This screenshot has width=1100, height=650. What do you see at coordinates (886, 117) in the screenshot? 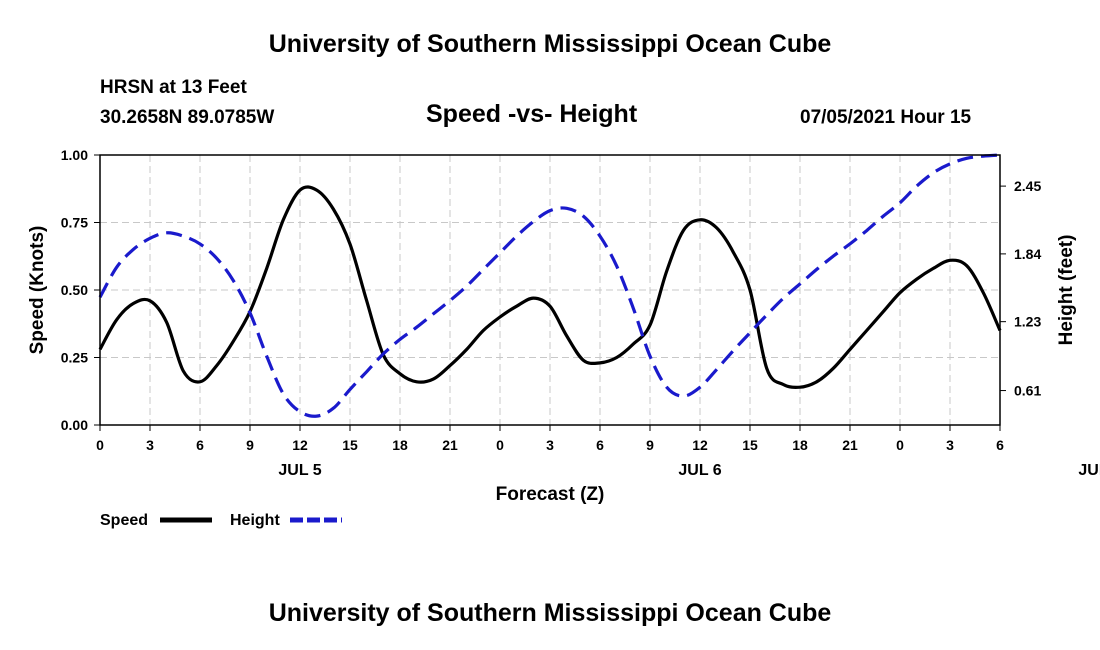
I see `forecast-timestamp: 07/05/2021 Hour 15` at bounding box center [886, 117].